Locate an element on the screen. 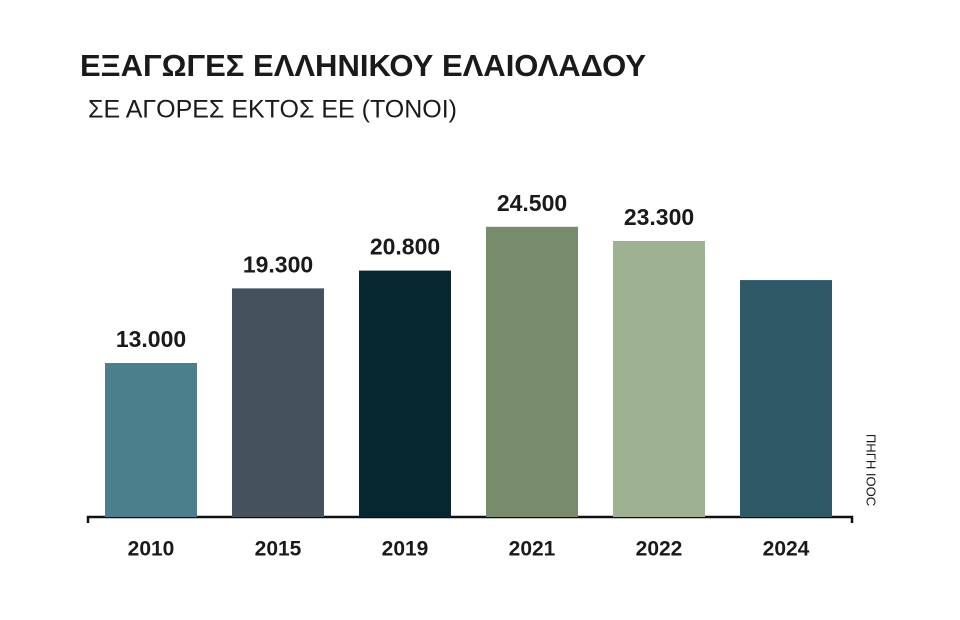 The width and height of the screenshot is (960, 620). value-label: 19.300 is located at coordinates (278, 264).